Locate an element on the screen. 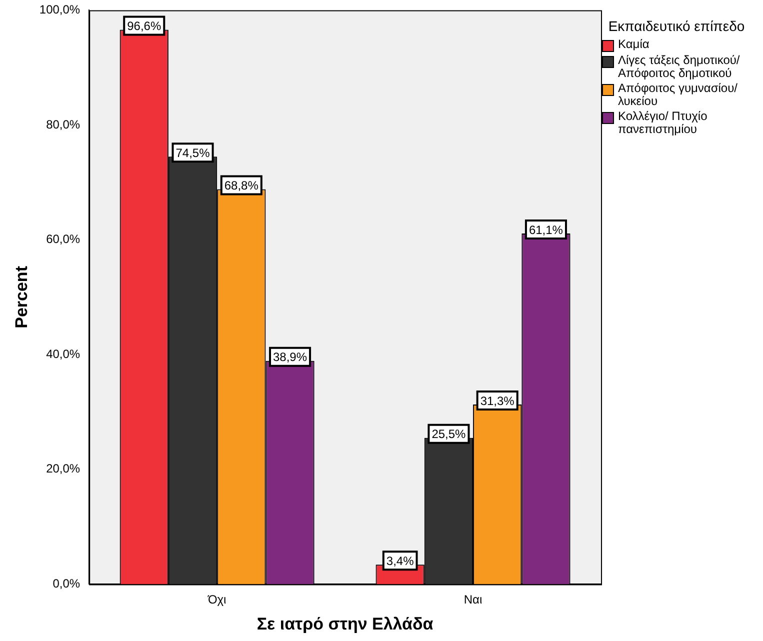 The image size is (763, 641). data-label: 61,1% is located at coordinates (546, 229).